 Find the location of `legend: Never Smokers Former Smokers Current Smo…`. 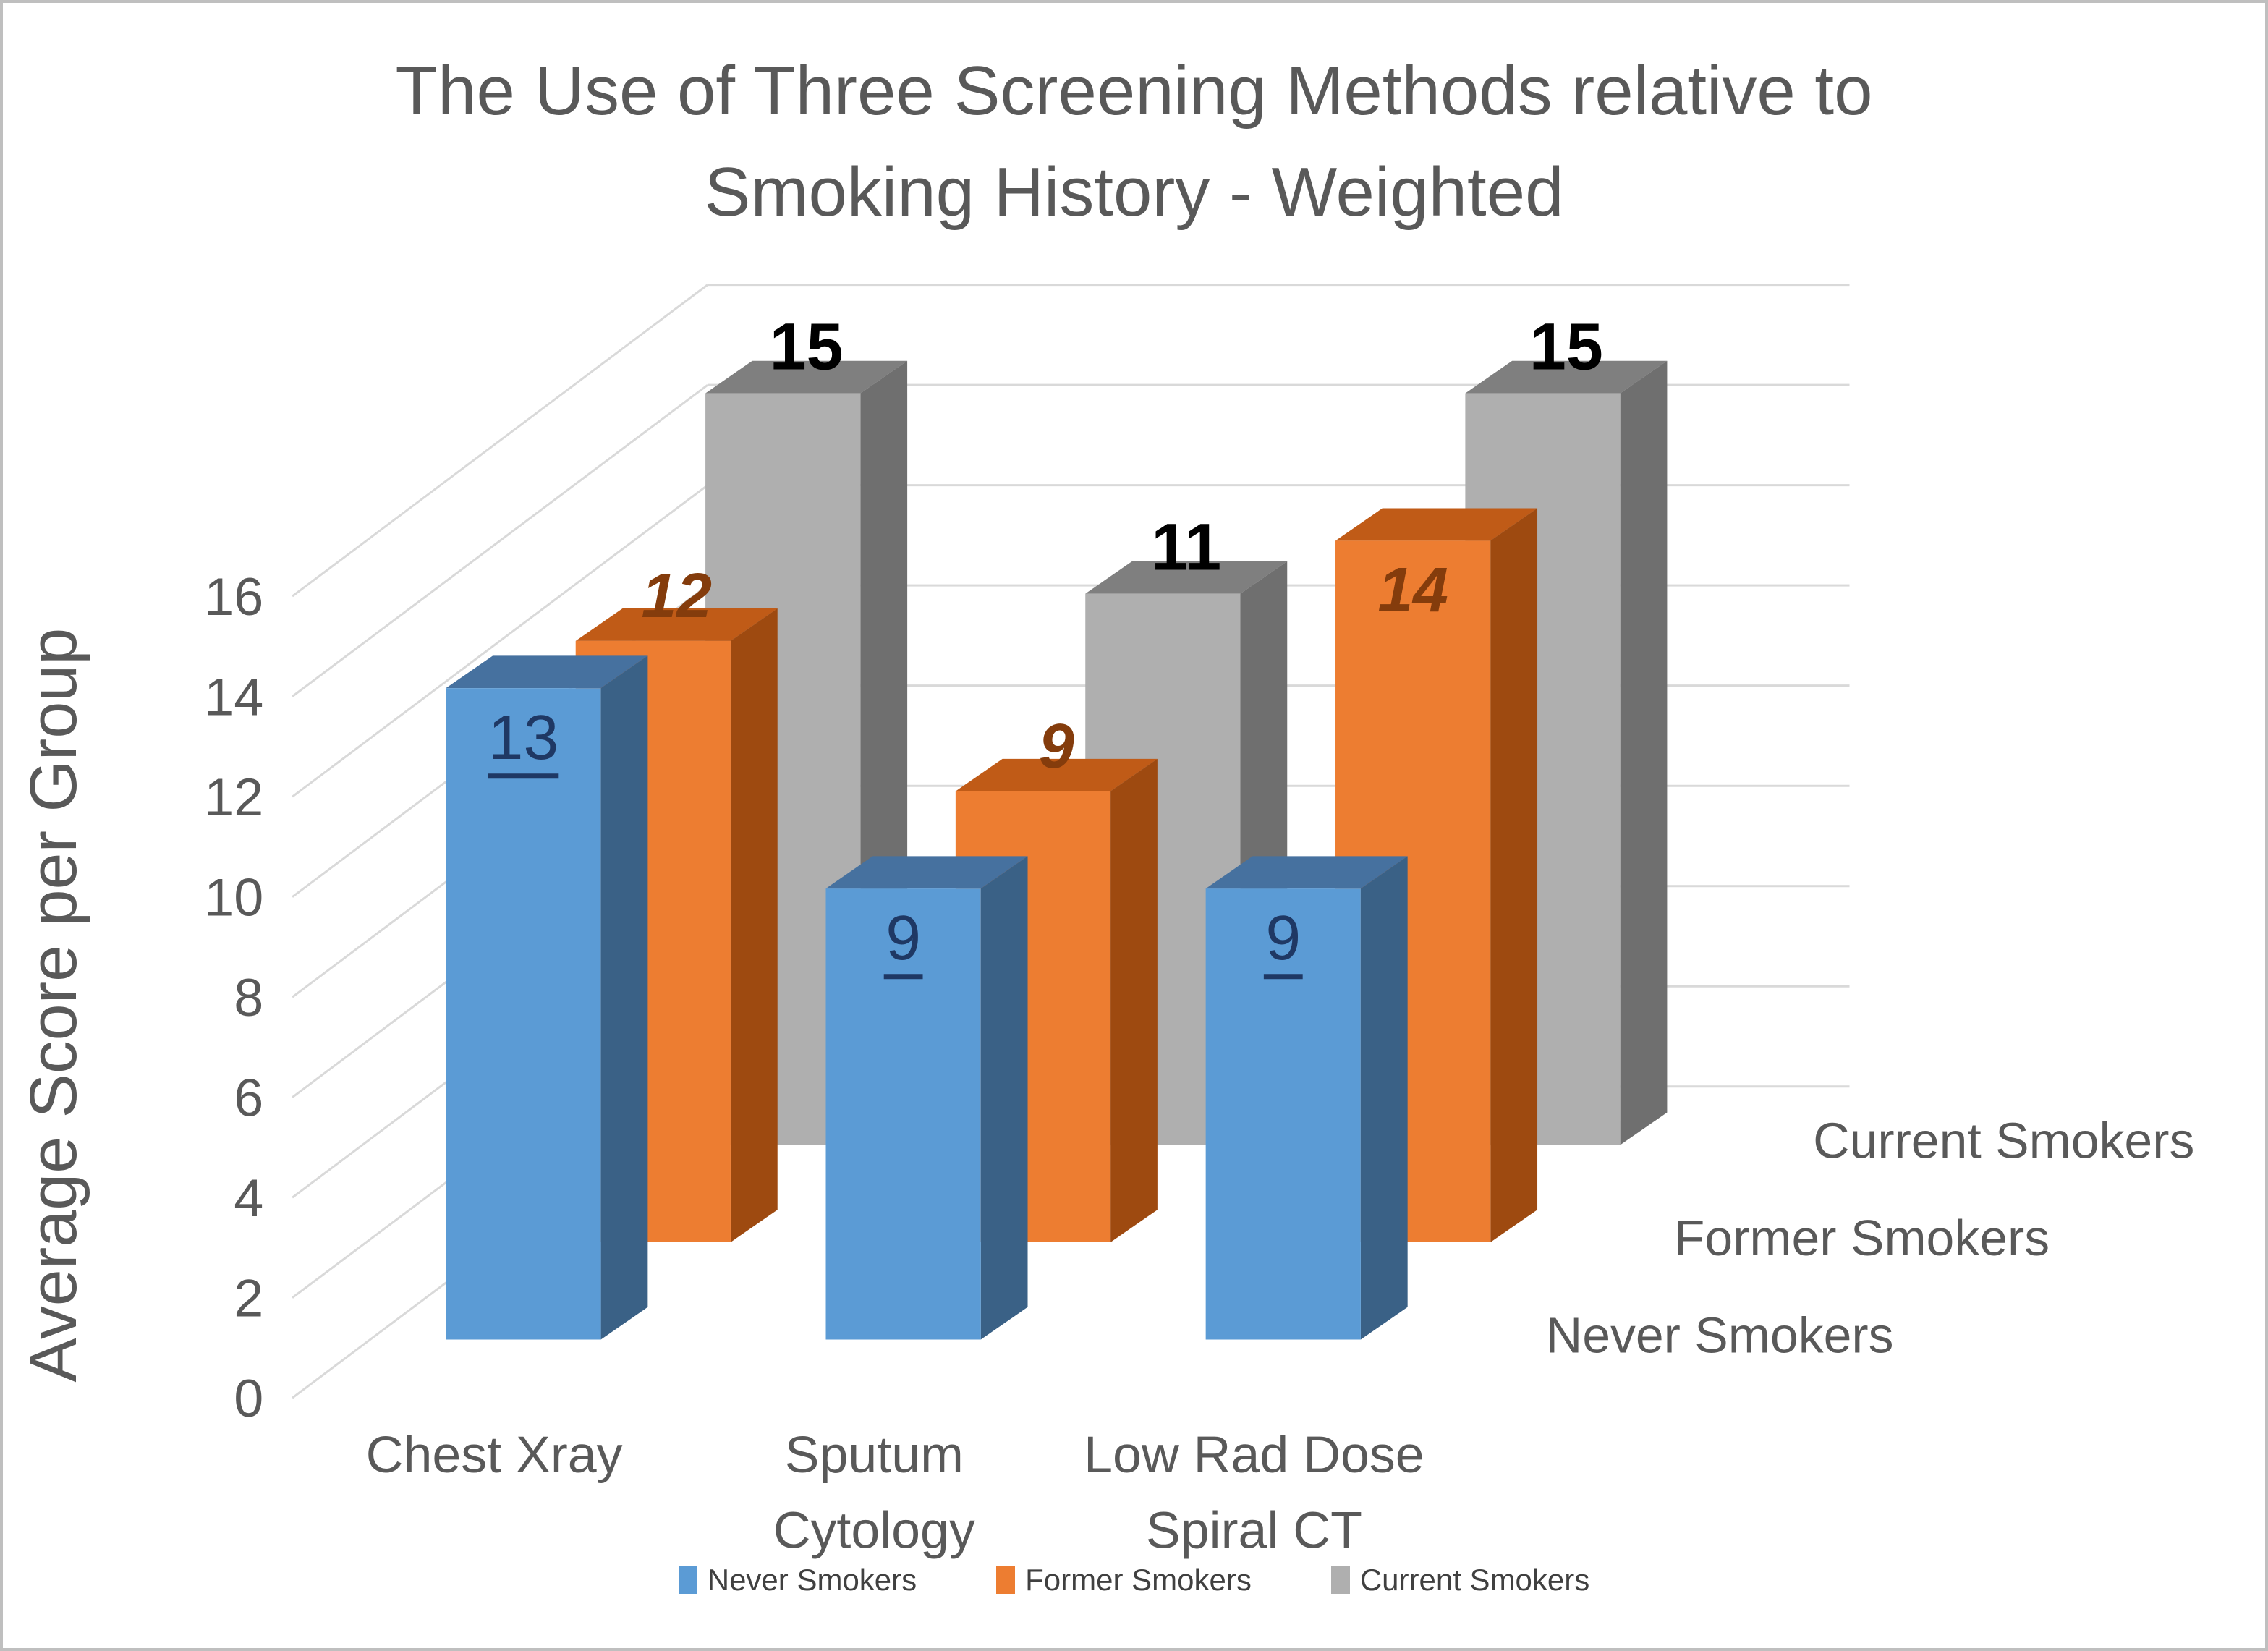

legend: Never Smokers Former Smokers Current Smo… is located at coordinates (1134, 1580).